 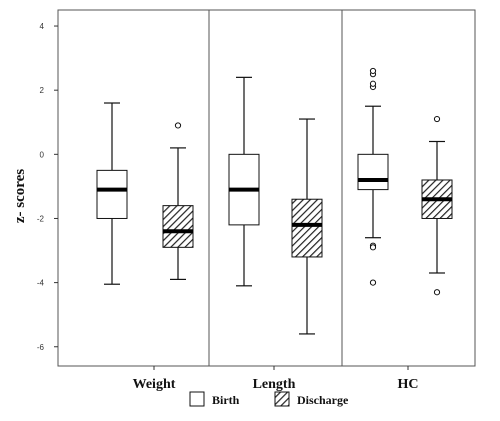 I want to click on y-tick-label: 0, so click(x=42, y=154).